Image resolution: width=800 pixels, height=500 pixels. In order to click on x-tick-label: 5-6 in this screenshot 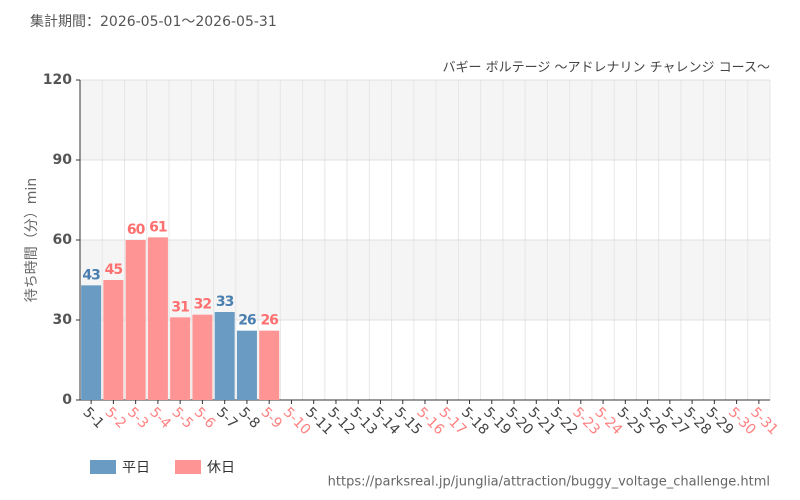, I will do `click(205, 418)`.